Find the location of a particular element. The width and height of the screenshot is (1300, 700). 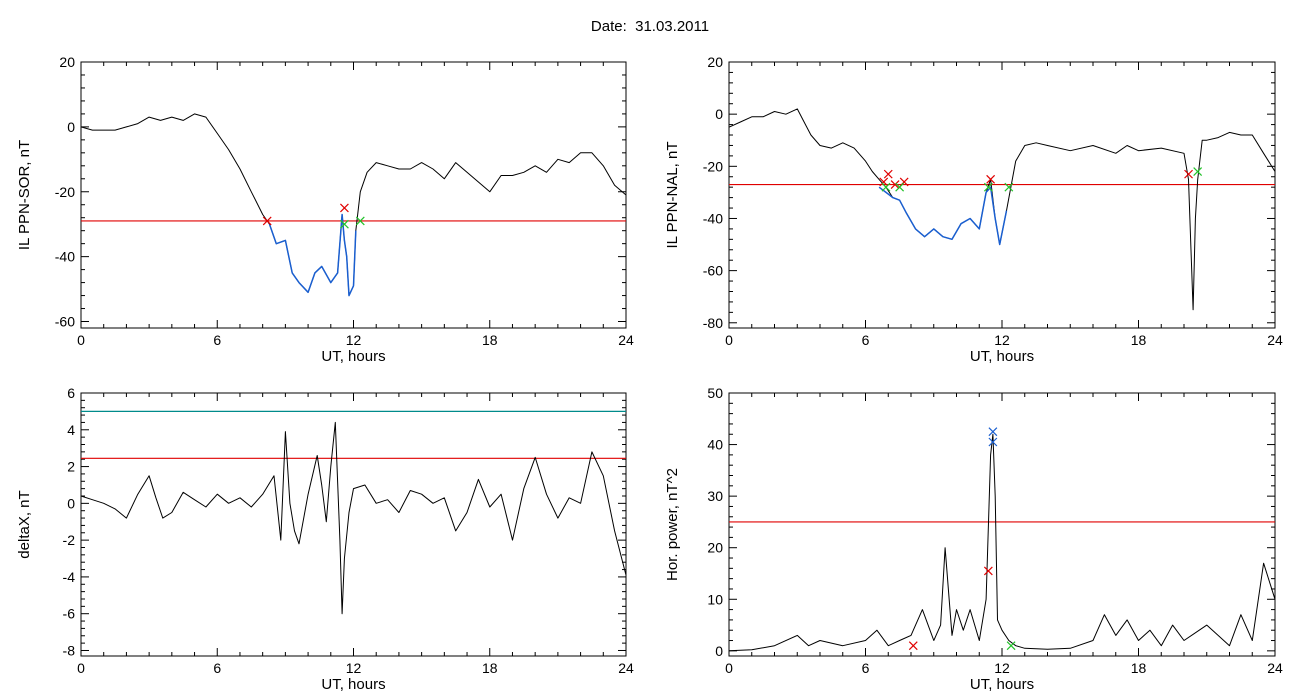

y-tick-label: 10 is located at coordinates (715, 599).